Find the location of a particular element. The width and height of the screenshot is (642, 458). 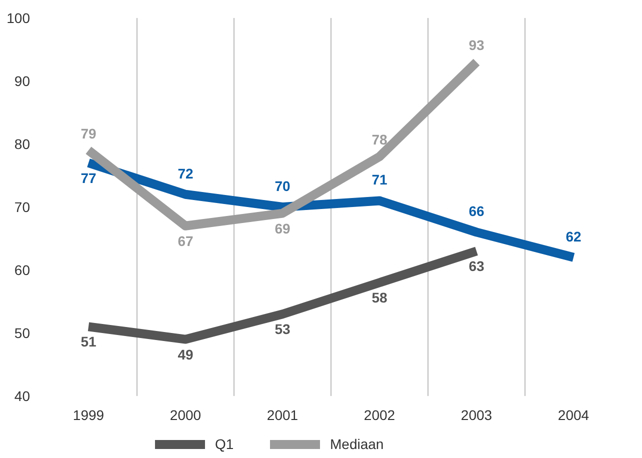

x-tick-label: 2004 is located at coordinates (574, 415).